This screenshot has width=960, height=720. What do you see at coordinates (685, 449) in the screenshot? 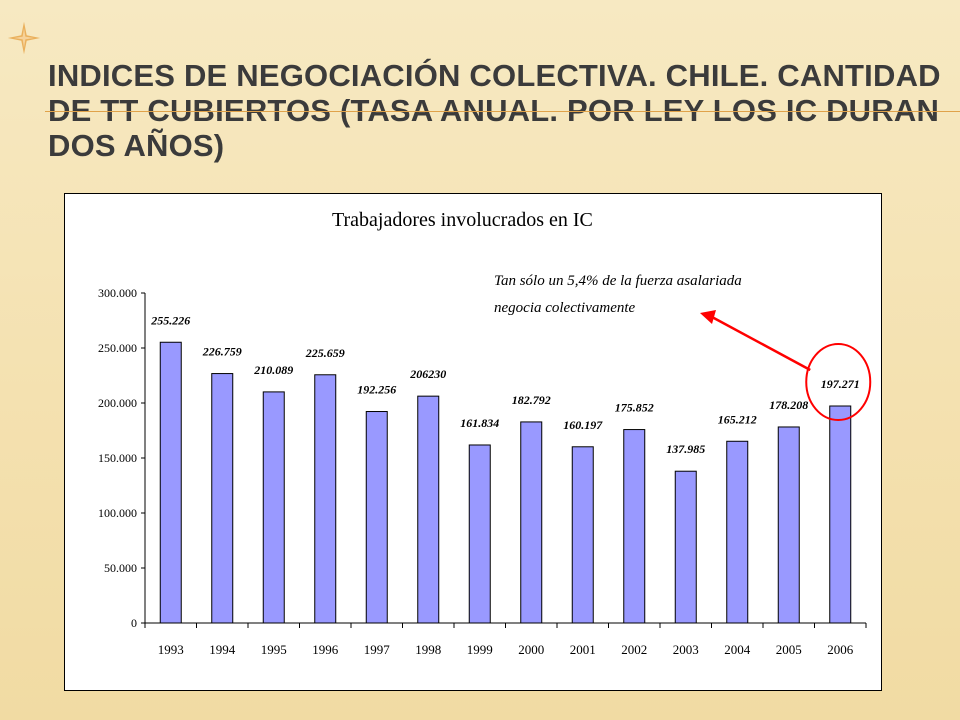
I see `data-label: 137.985` at bounding box center [685, 449].